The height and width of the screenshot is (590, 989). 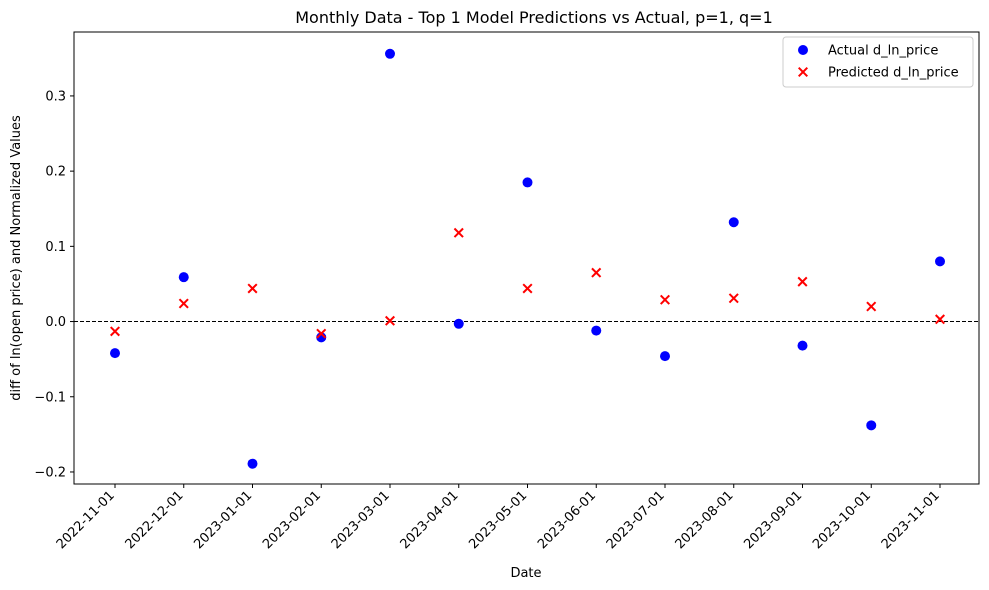 What do you see at coordinates (842, 520) in the screenshot?
I see `x-tick-label: 2023-10-01` at bounding box center [842, 520].